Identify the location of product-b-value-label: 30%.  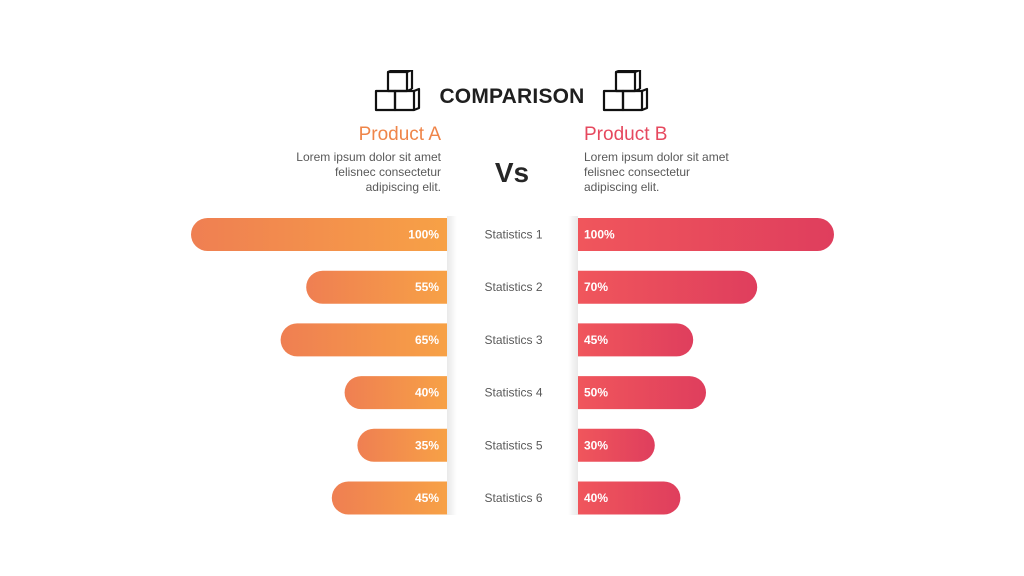
(596, 445).